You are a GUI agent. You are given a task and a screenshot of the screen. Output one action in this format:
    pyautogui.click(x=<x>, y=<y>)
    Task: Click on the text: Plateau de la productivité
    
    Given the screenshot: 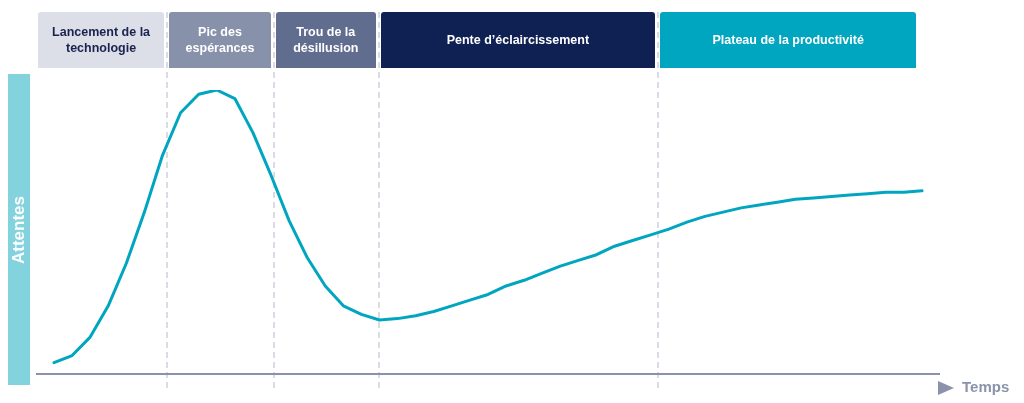 What is the action you would take?
    pyautogui.click(x=788, y=40)
    